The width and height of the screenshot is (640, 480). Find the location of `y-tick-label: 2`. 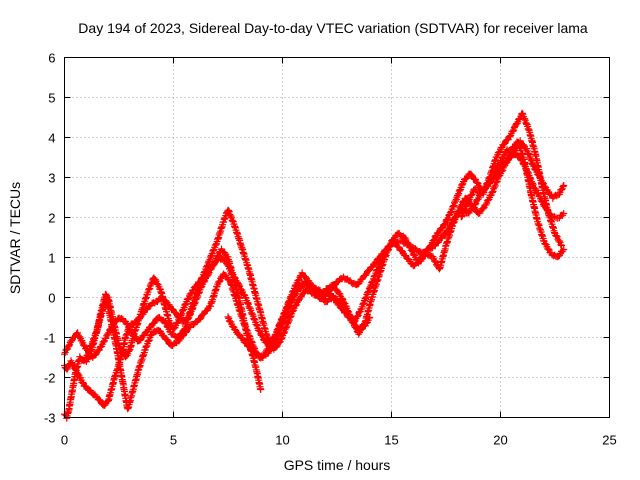

y-tick-label: 2 is located at coordinates (51, 218).